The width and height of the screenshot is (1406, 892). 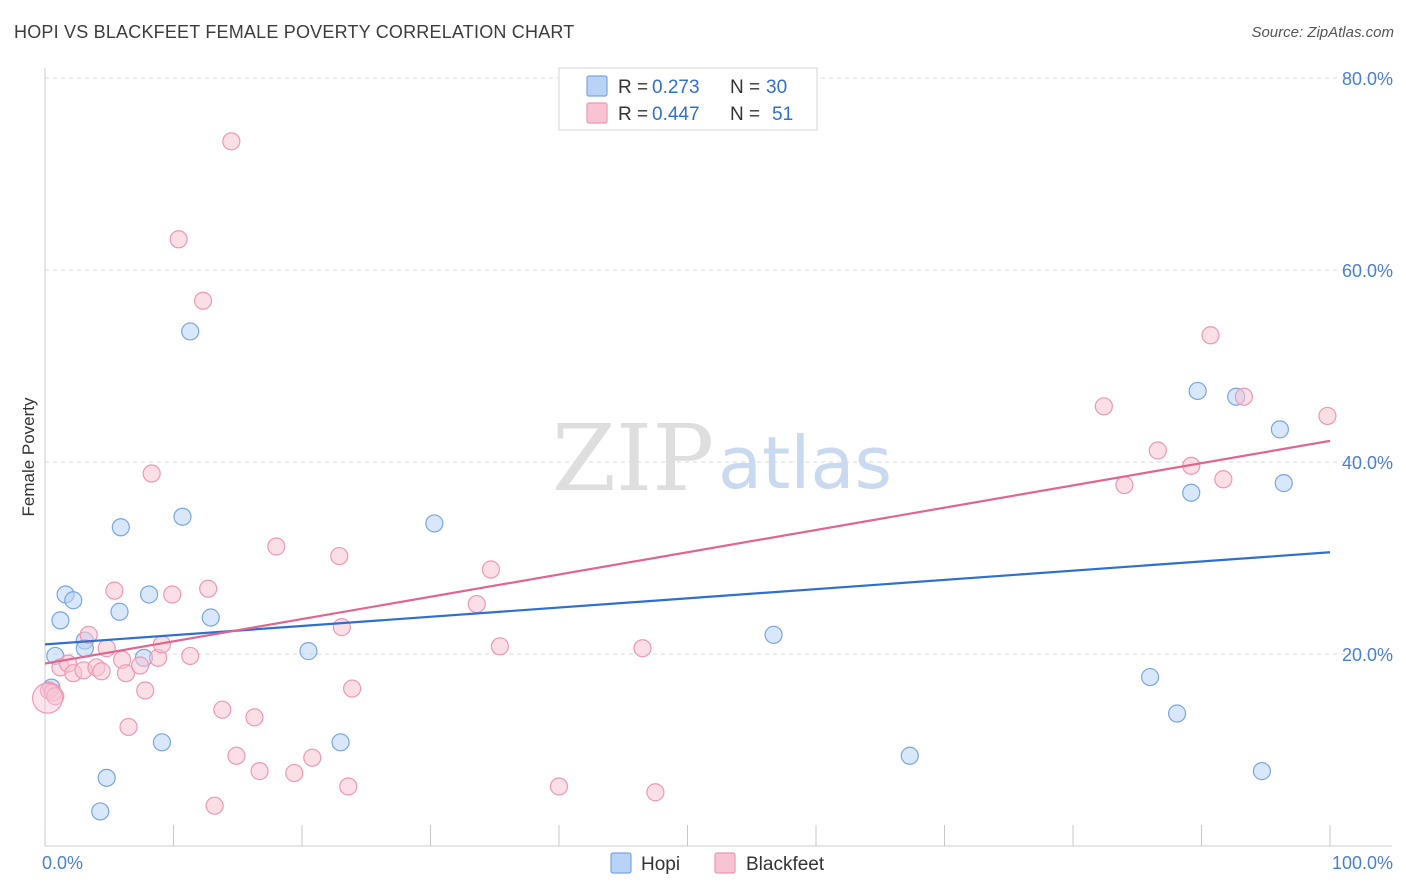 I want to click on legend-swatch-hopi, so click(x=597, y=86).